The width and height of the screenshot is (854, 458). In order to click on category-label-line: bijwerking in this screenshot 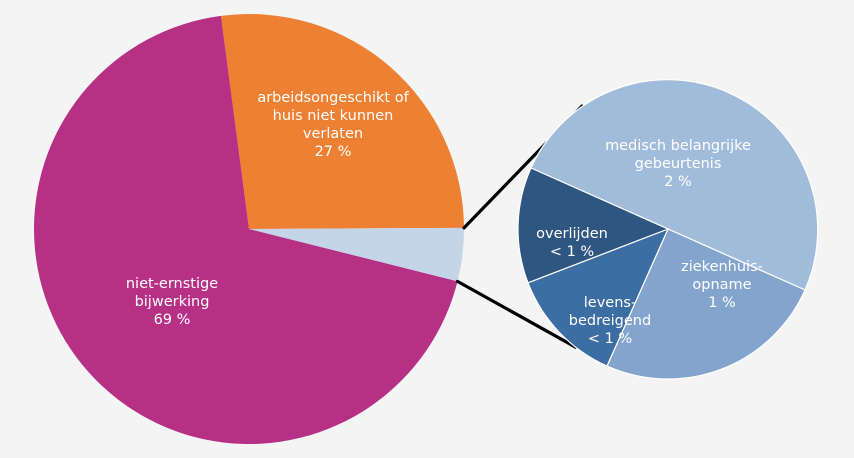, I will do `click(172, 302)`.